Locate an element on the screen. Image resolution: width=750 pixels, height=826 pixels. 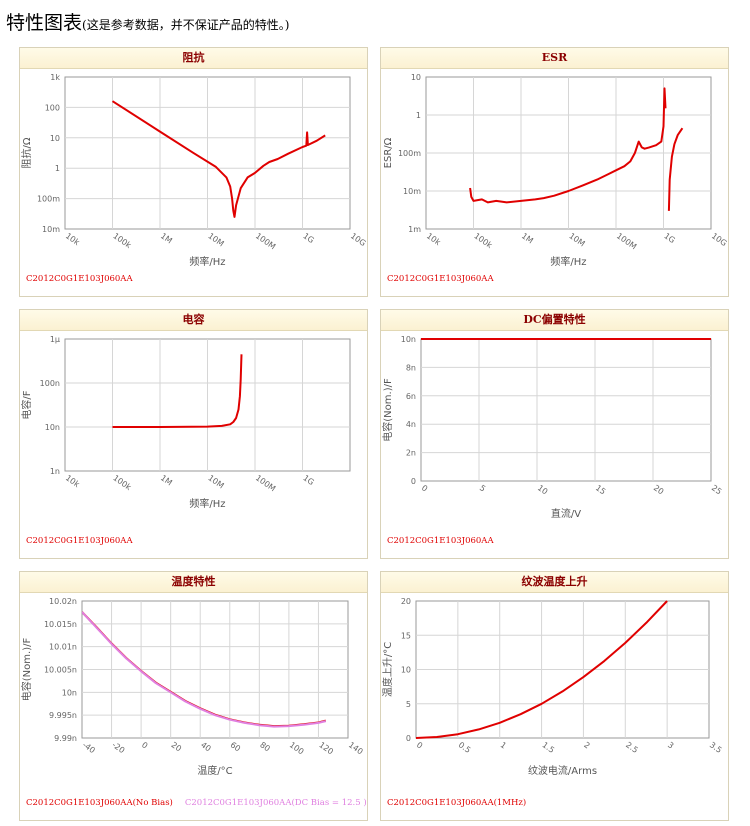
esr-y-tick-label: 1m is located at coordinates (414, 229).